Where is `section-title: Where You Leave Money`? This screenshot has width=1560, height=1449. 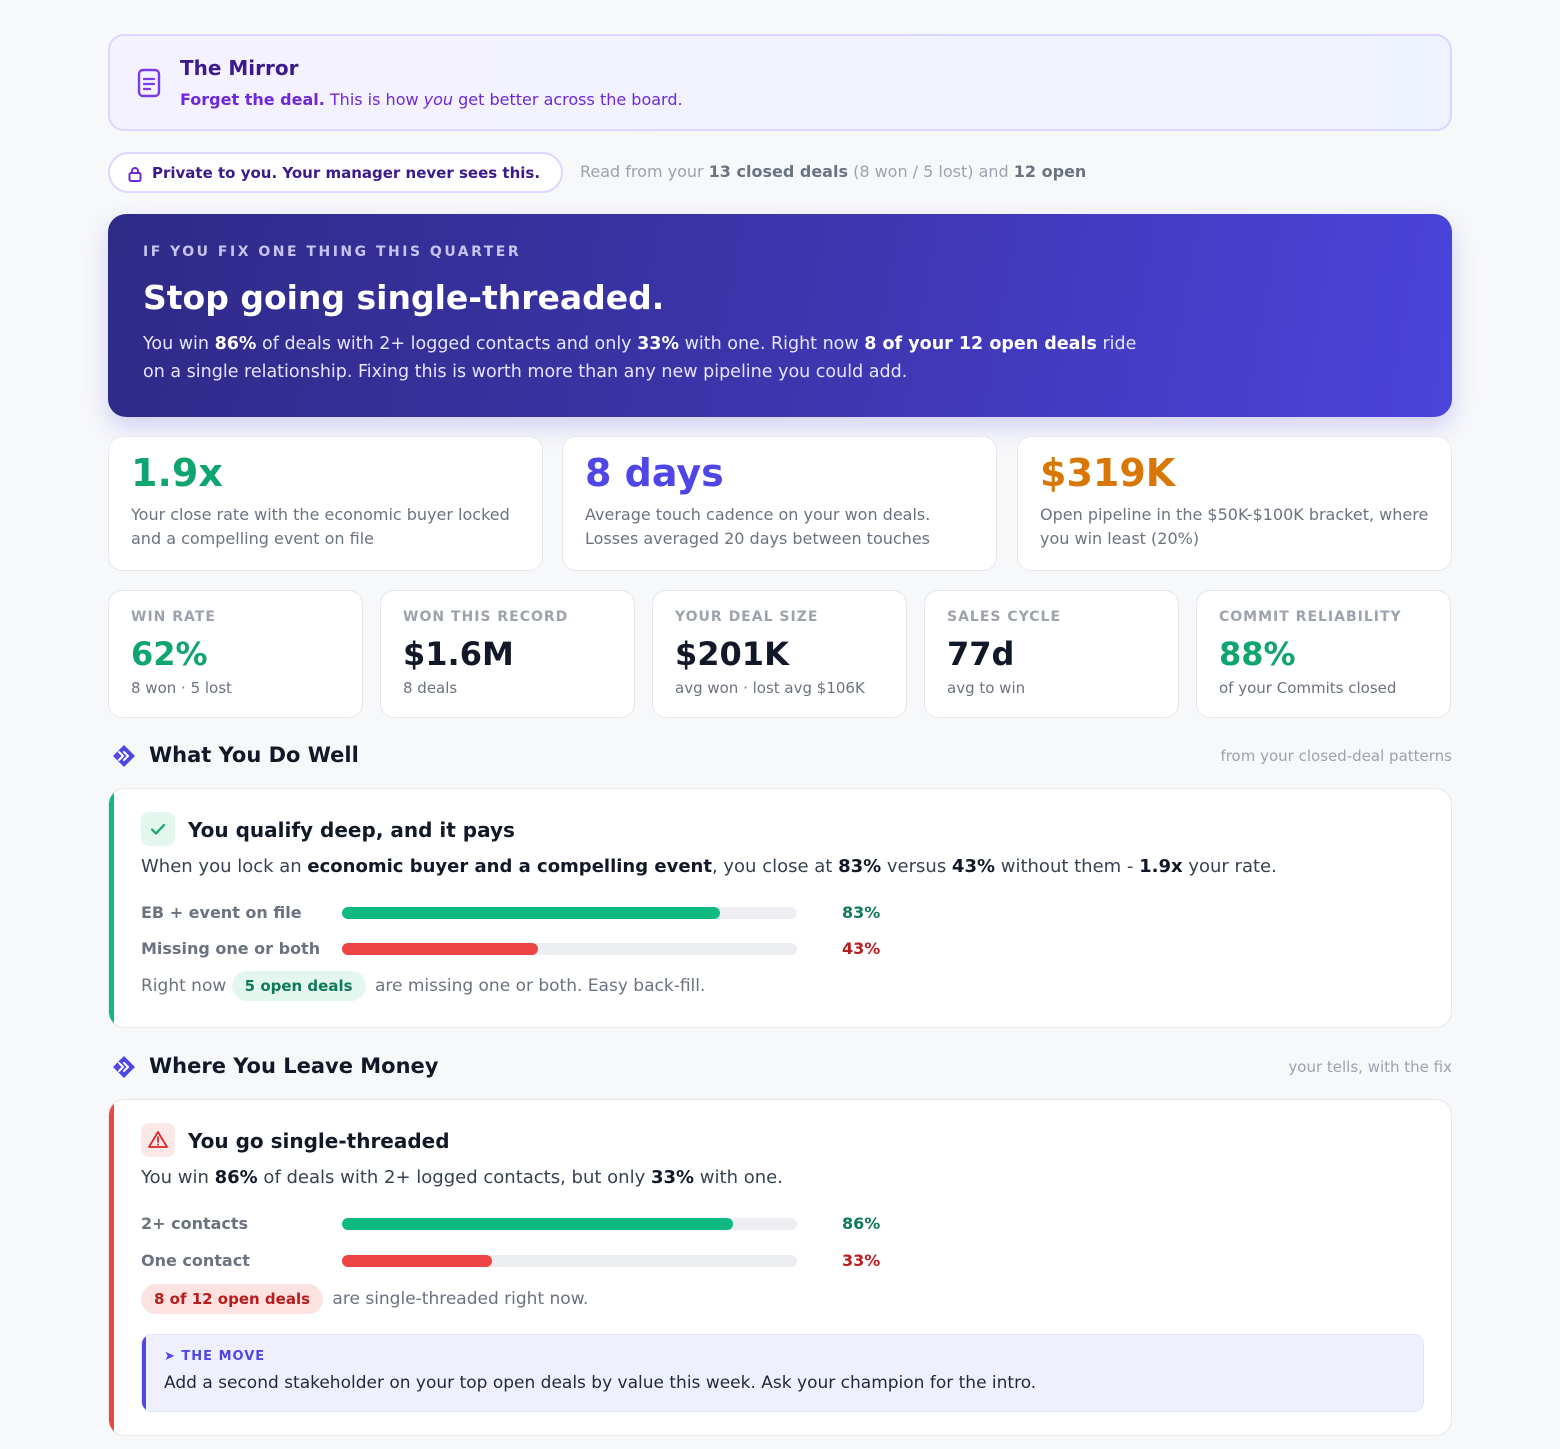
section-title: Where You Leave Money is located at coordinates (294, 1066).